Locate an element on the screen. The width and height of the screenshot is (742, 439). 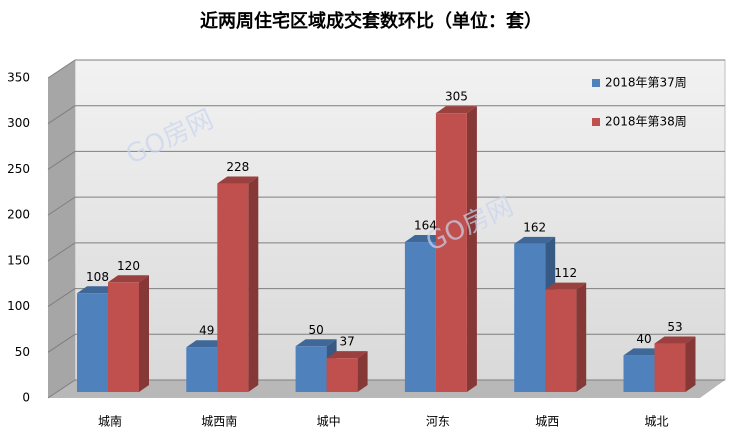
value-label: 164 is located at coordinates (425, 226).